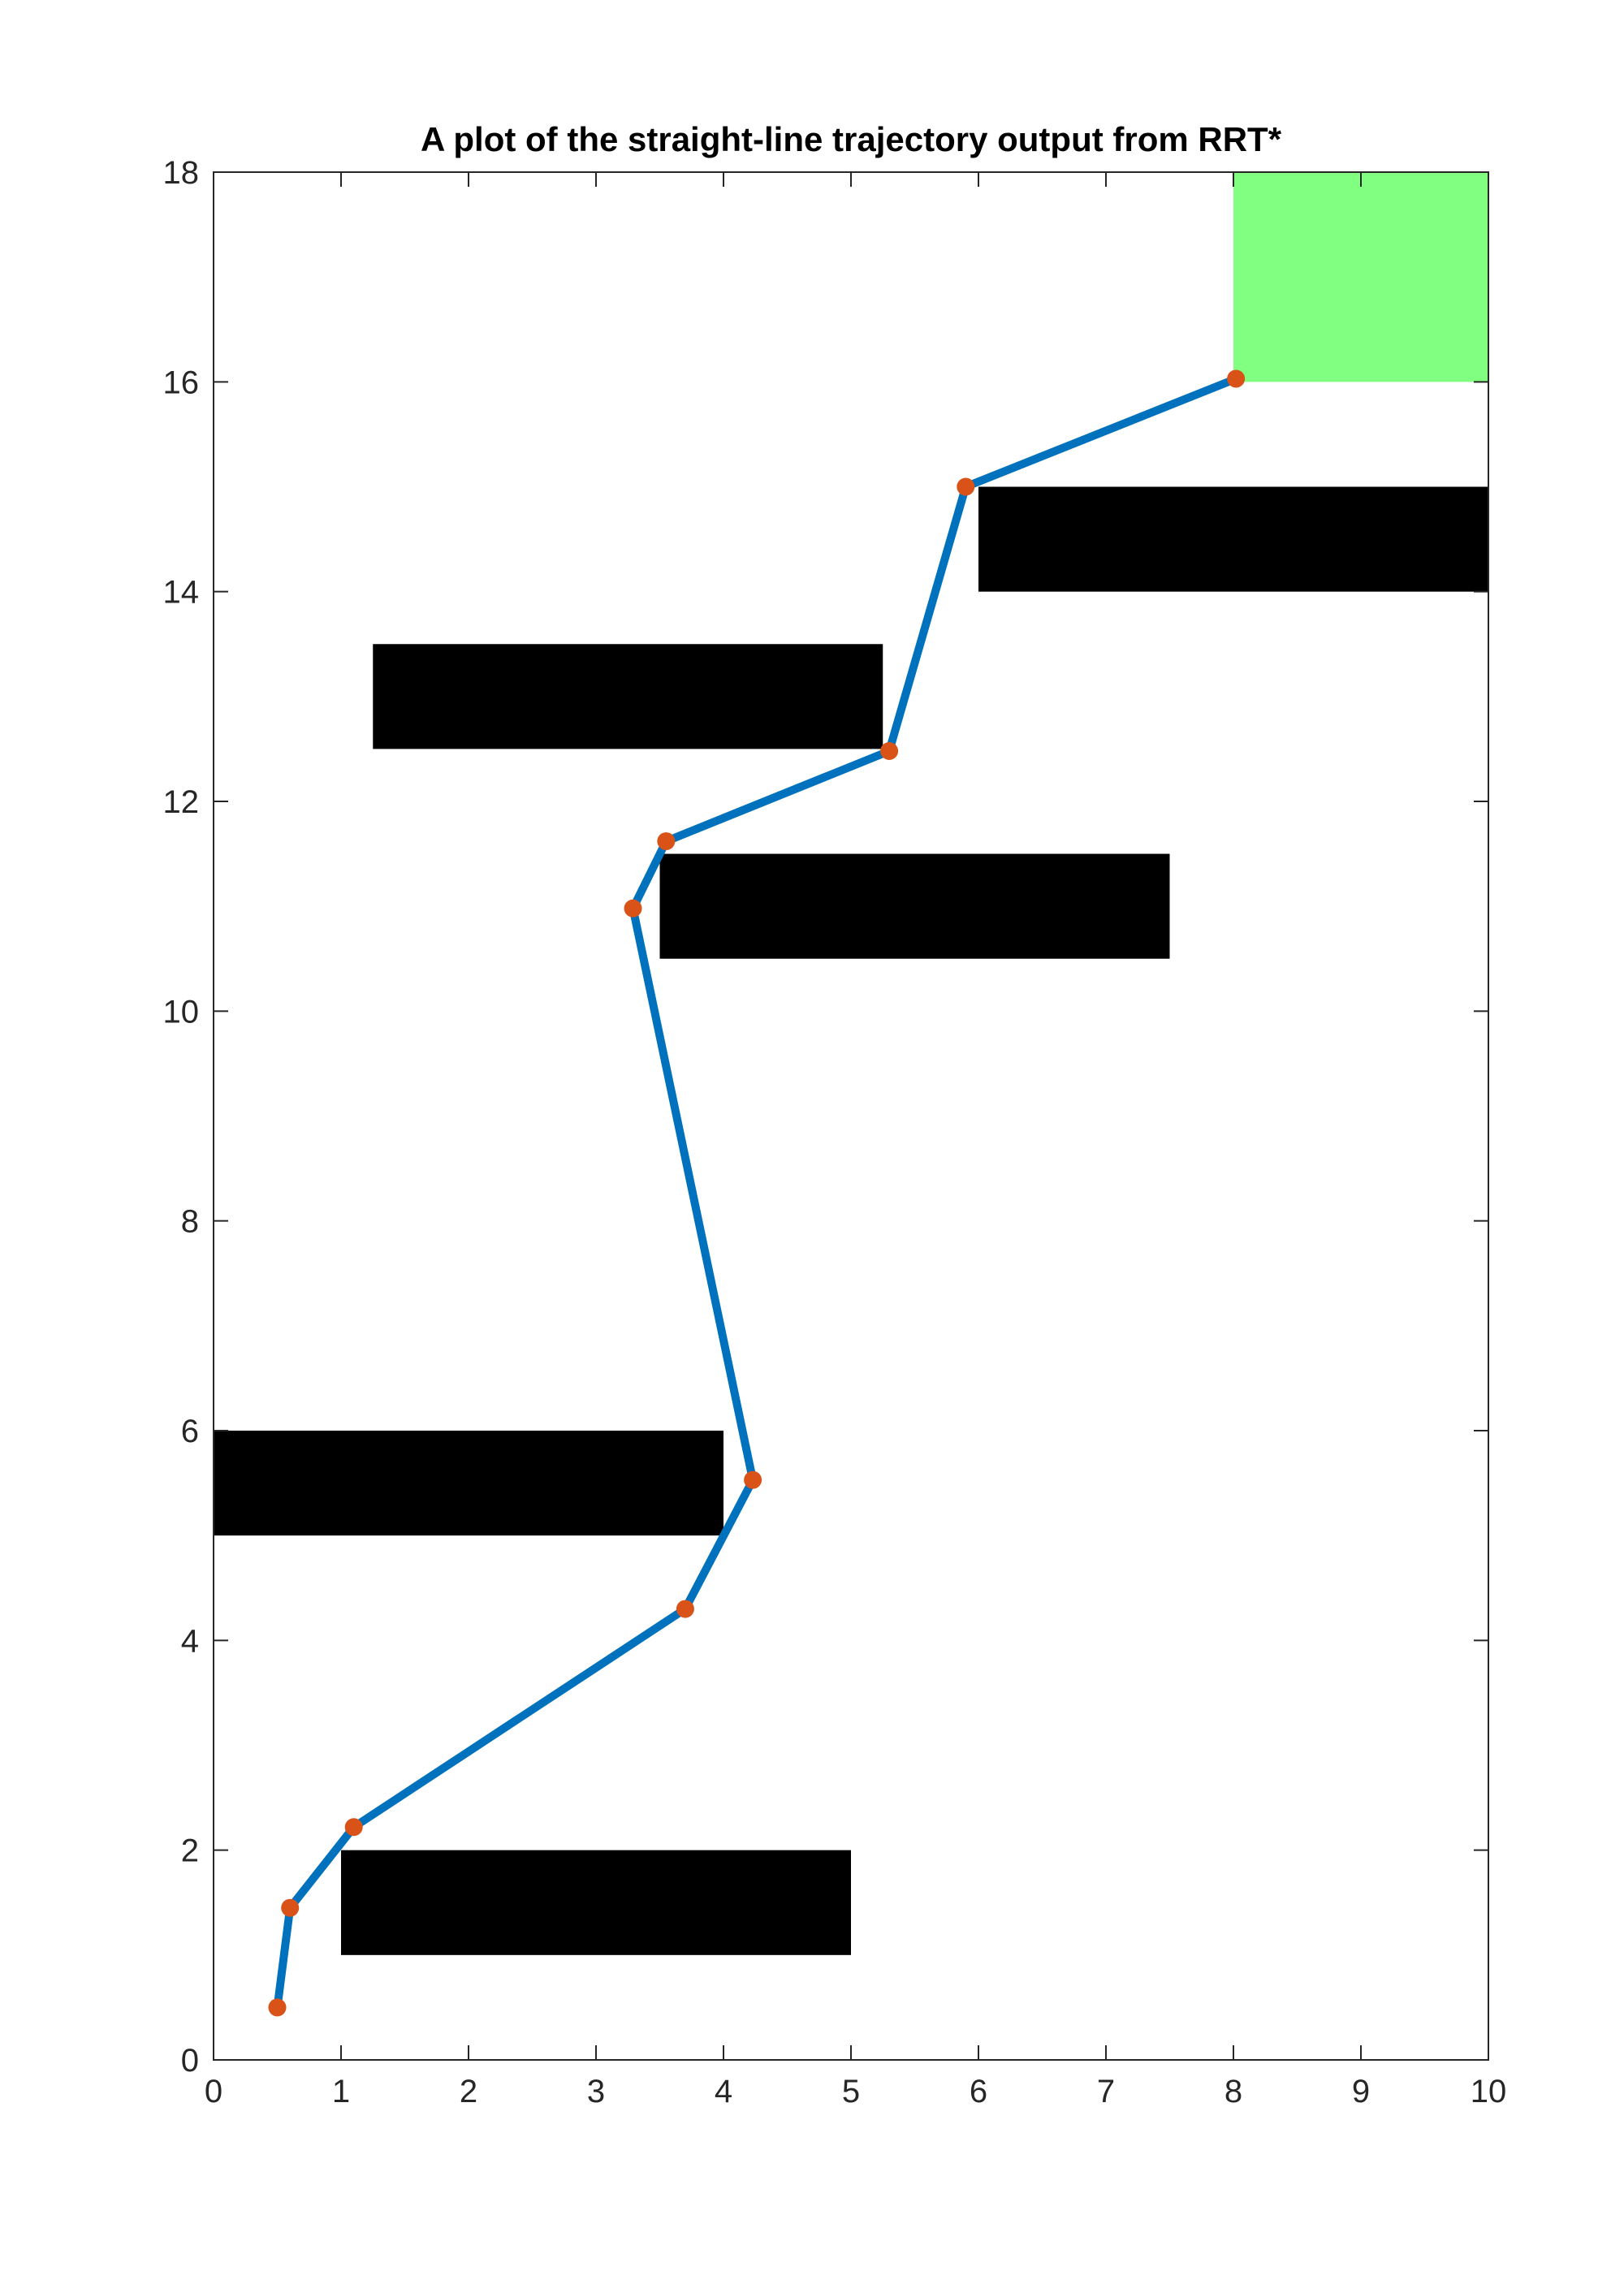  I want to click on x-tick-label: 7, so click(1106, 2091).